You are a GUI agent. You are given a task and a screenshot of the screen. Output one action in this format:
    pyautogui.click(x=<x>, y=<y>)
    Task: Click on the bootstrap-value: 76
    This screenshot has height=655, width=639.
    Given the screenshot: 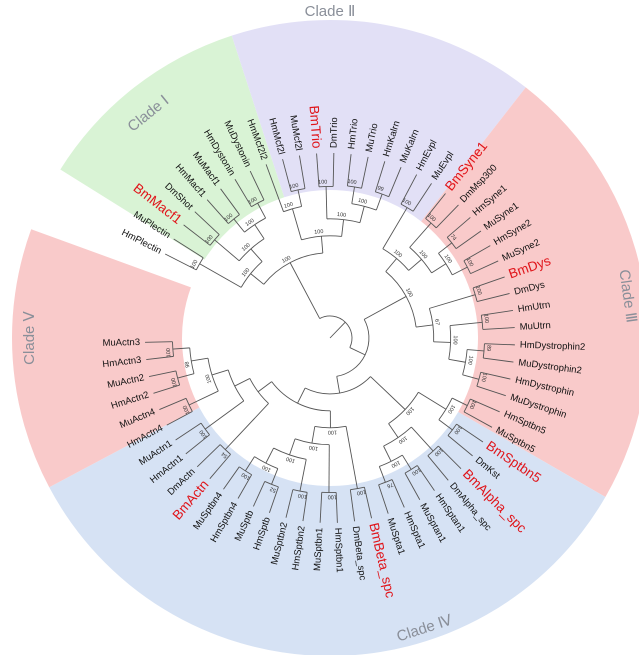 What is the action you would take?
    pyautogui.click(x=390, y=485)
    